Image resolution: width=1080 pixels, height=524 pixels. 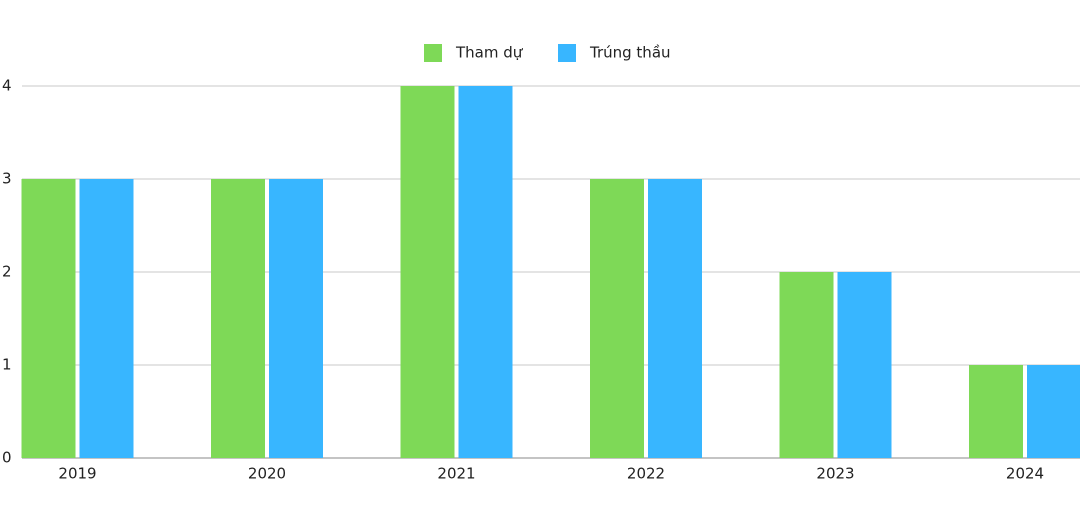 I want to click on x-tick-label: 2023, so click(x=835, y=474).